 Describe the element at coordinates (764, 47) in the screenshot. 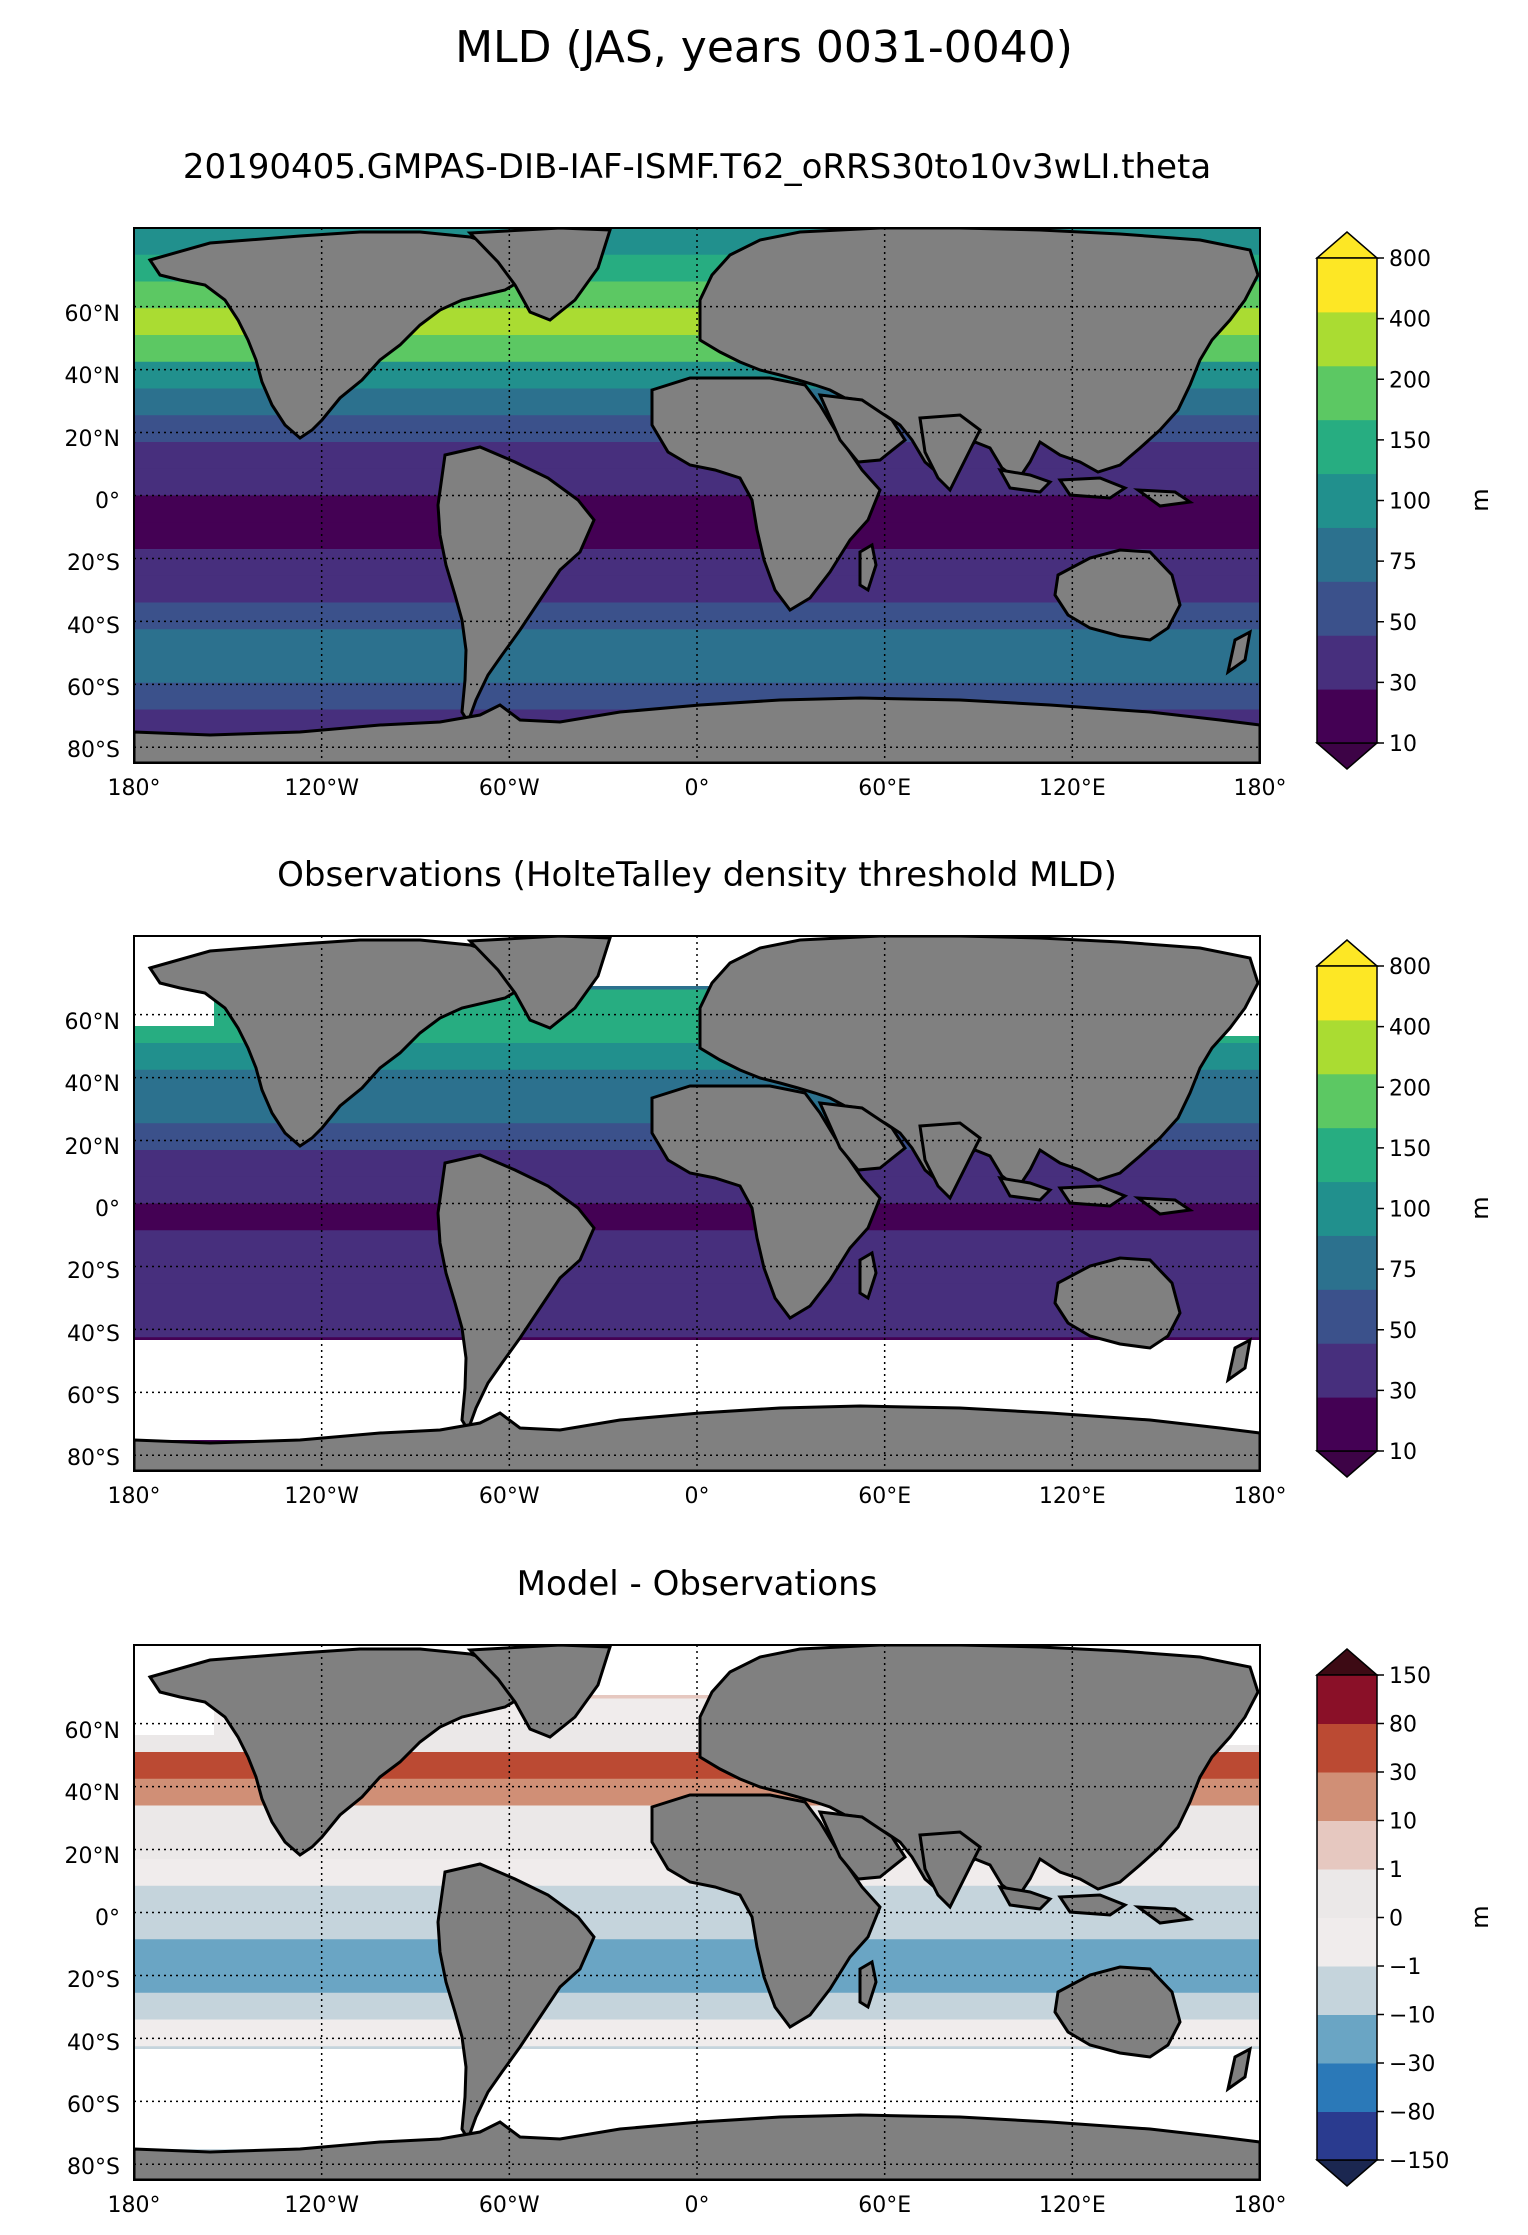

I see `figure-title: MLD (JAS, years 0031-0040)` at that location.